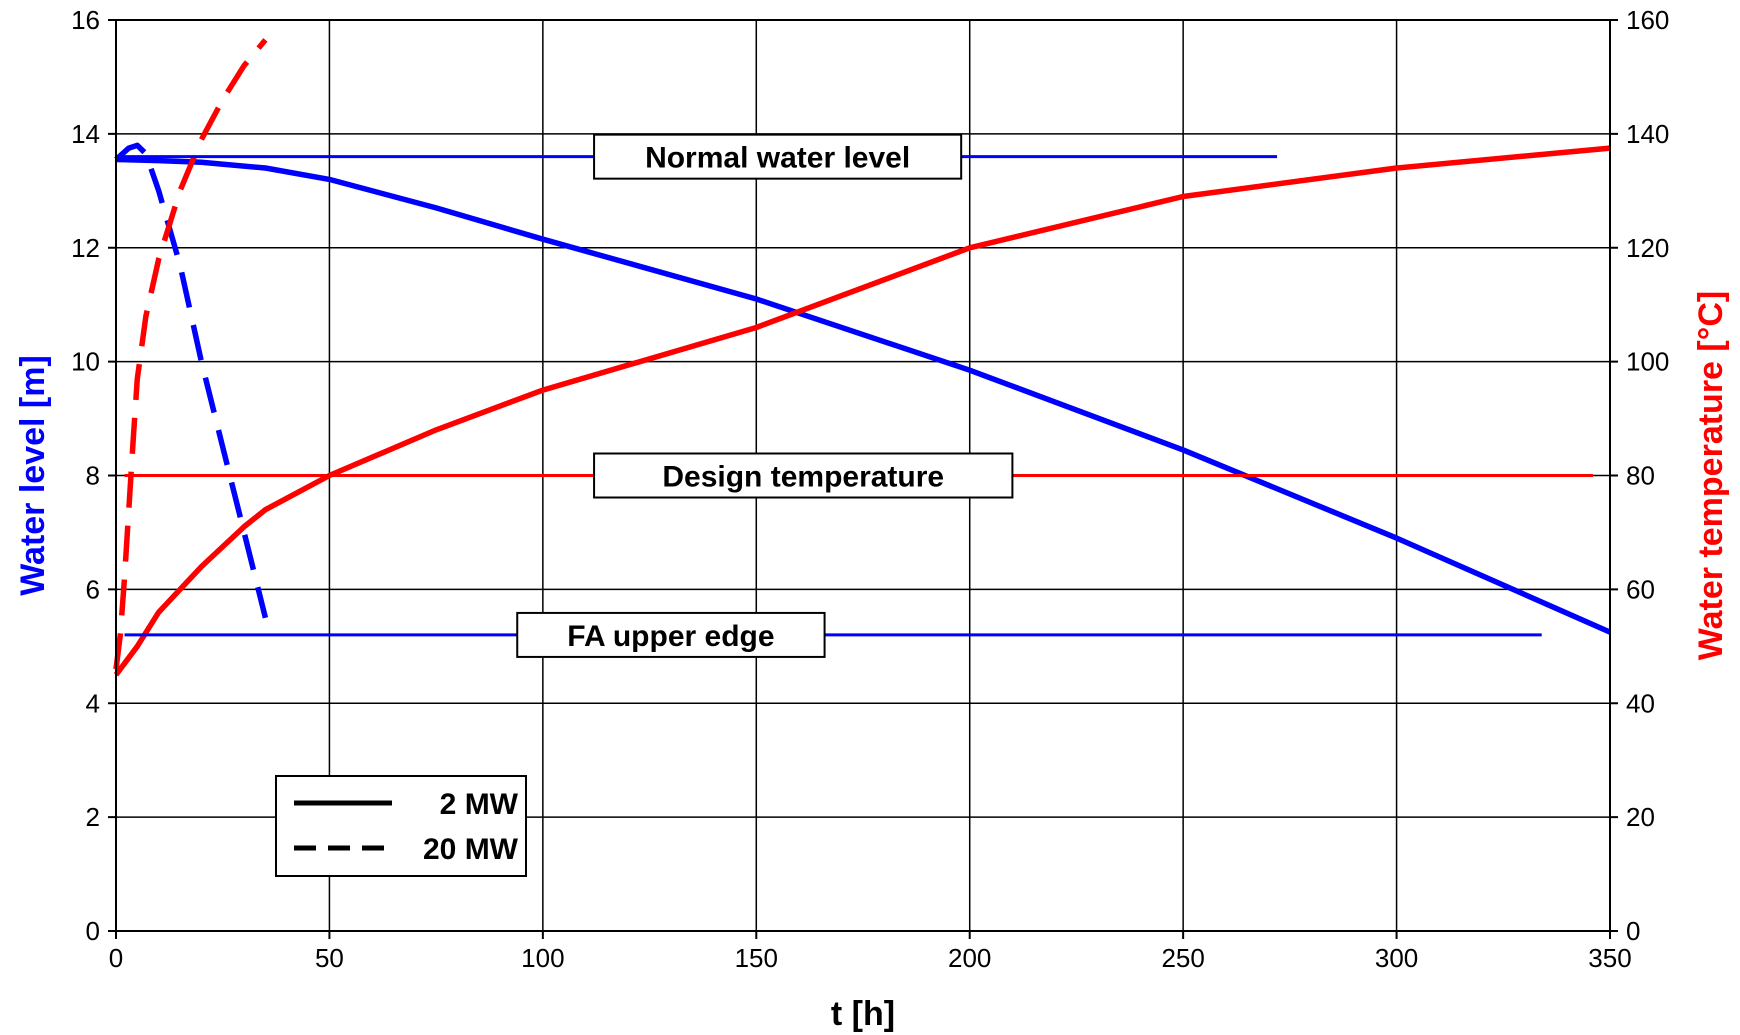  I want to click on y-right-tick-label: 80, so click(1640, 476).